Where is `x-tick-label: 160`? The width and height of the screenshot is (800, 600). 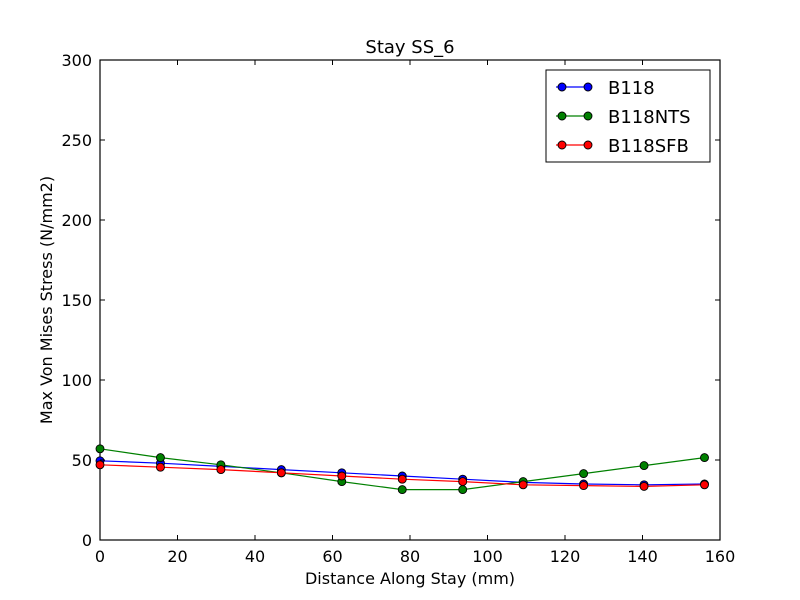
x-tick-label: 160 is located at coordinates (720, 556).